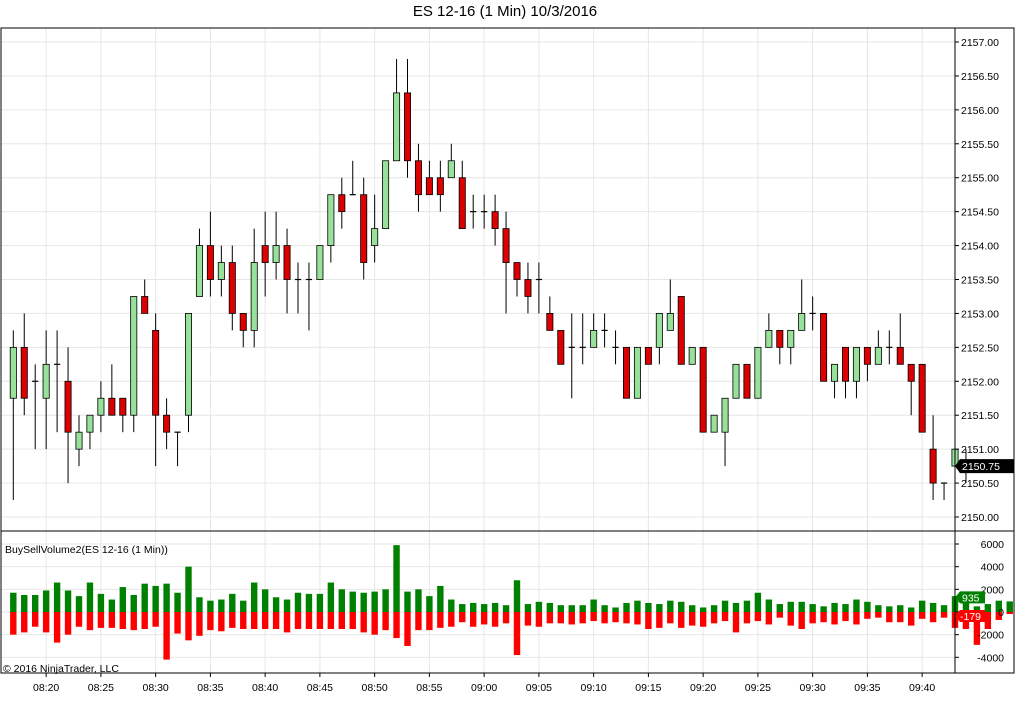 The width and height of the screenshot is (1016, 720). I want to click on buy-volume-label: 935, so click(971, 598).